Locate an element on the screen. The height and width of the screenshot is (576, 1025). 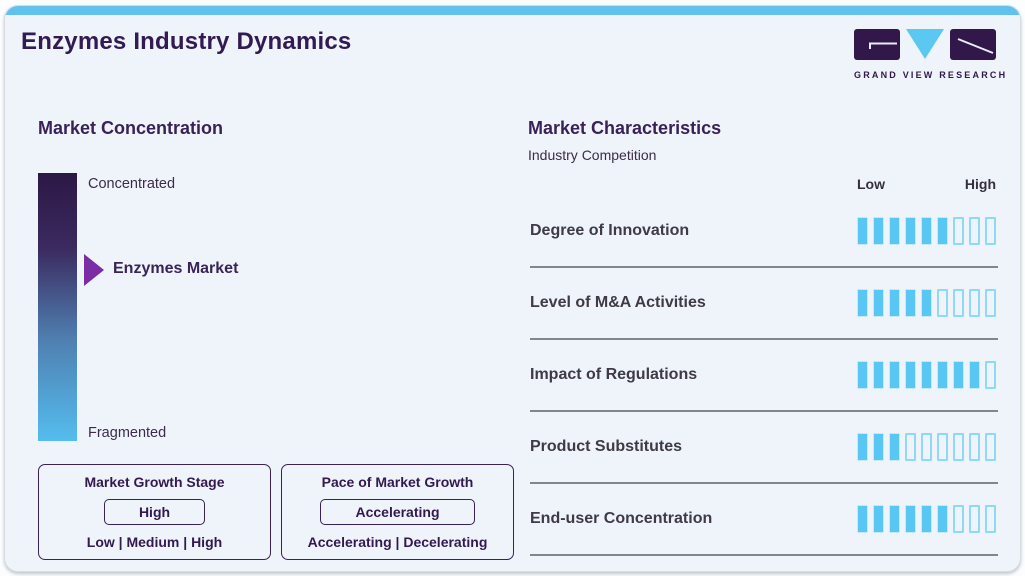
characteristic-row: End-user Concentration is located at coordinates (764, 520).